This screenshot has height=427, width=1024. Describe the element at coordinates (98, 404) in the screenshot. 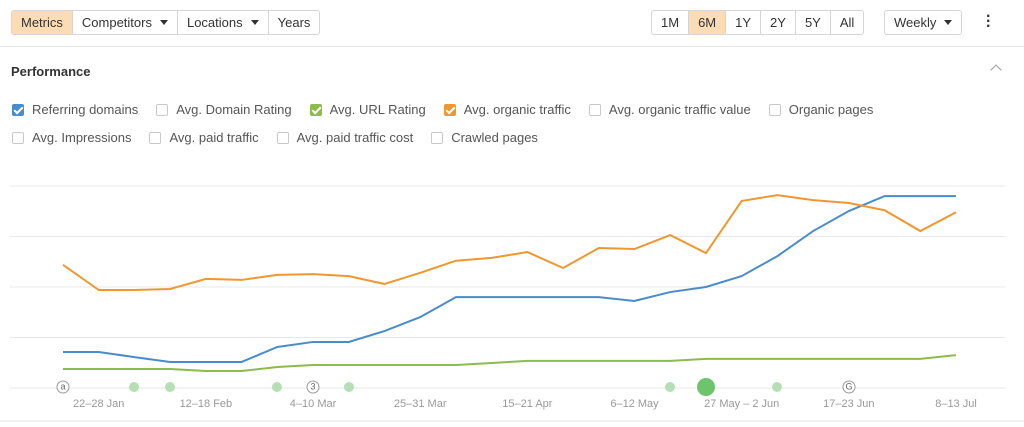

I see `x-tick-label: 22–28 Jan` at that location.